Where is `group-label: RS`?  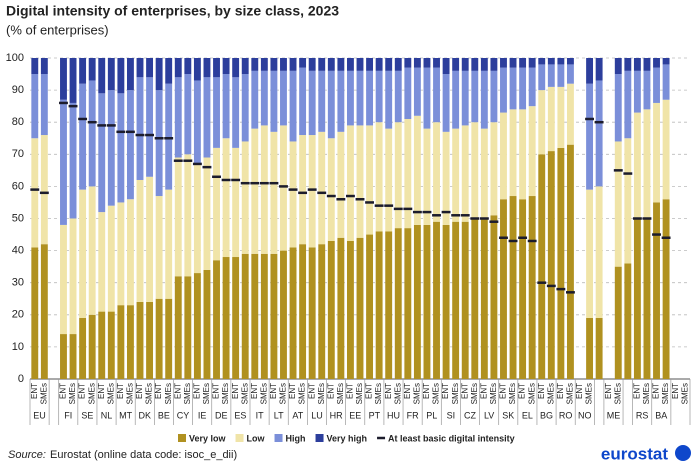
group-label: RS is located at coordinates (642, 415).